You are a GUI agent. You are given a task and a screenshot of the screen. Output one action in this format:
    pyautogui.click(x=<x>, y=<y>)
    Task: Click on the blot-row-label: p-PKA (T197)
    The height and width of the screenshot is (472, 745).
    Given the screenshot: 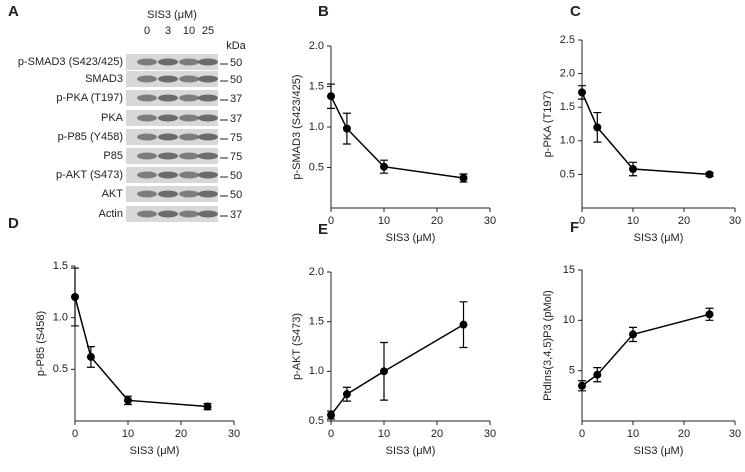 What is the action you would take?
    pyautogui.click(x=89, y=98)
    